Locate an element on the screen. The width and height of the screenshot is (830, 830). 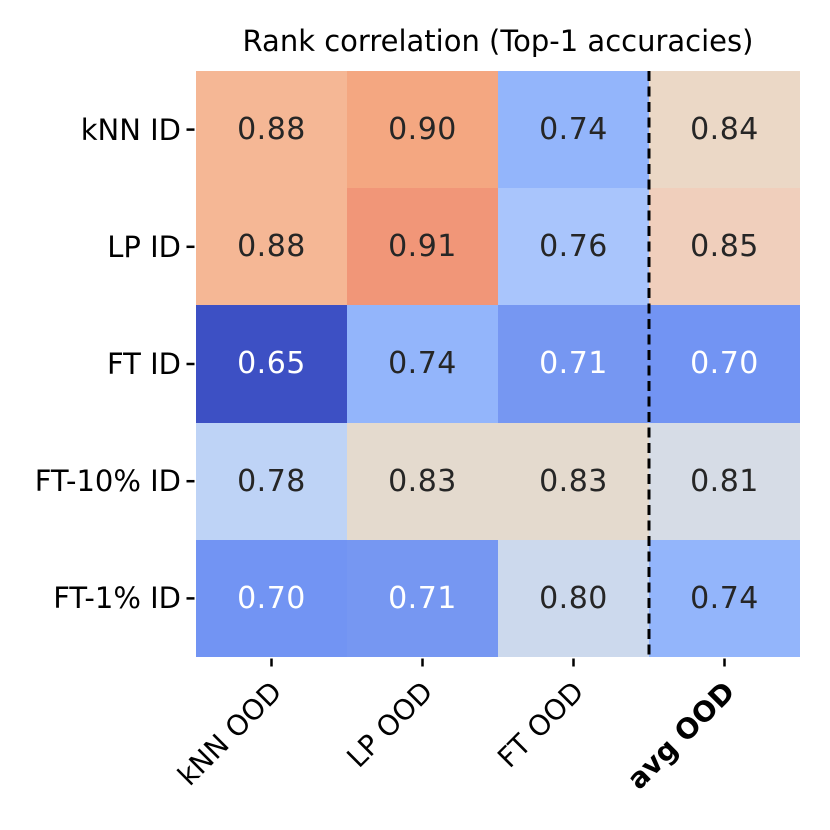
heatmap-cell: 0.78 is located at coordinates (271, 481).